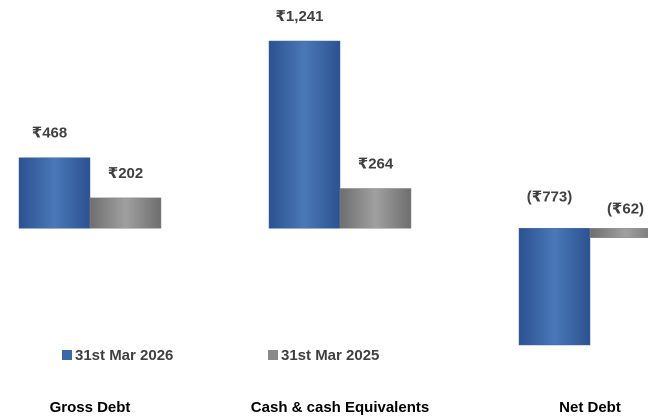 The width and height of the screenshot is (648, 419). Describe the element at coordinates (49, 133) in the screenshot. I see `value-label: ₹468` at that location.